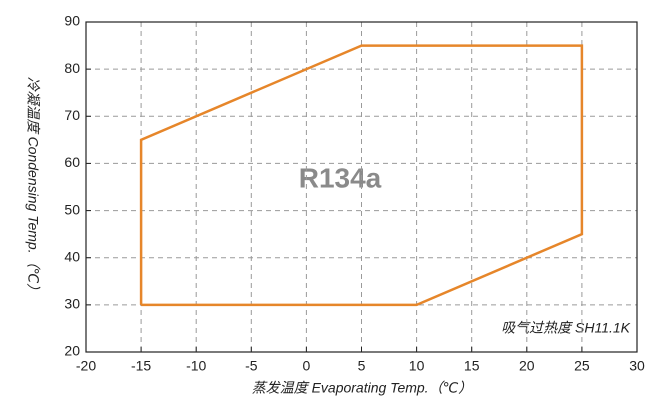  I want to click on x-tick-label: 15, so click(472, 366).